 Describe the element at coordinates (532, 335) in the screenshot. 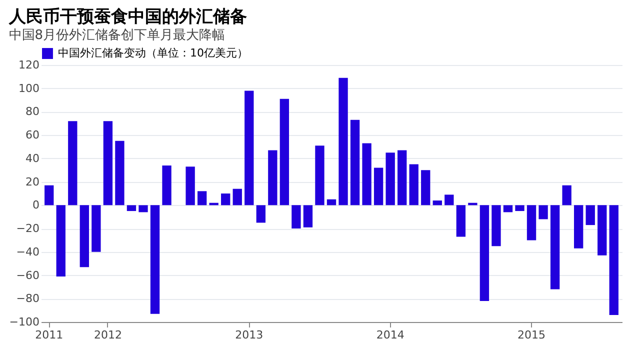

I see `x-tick-label: 2015` at that location.